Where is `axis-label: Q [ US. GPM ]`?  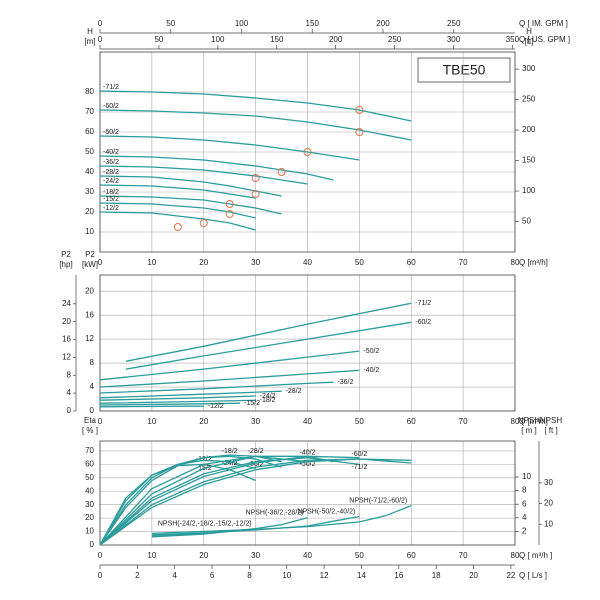 axis-label: Q [ US. GPM ] is located at coordinates (544, 39).